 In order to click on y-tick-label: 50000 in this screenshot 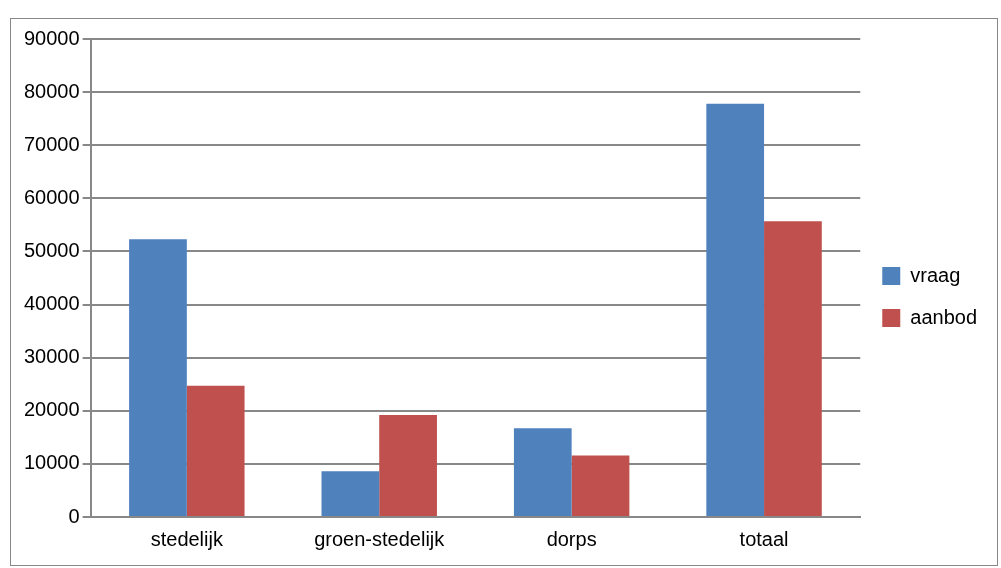, I will do `click(51, 249)`.